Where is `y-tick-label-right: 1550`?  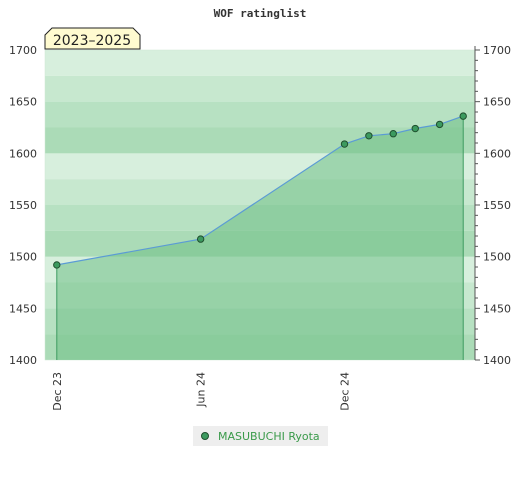 y-tick-label-right: 1550 is located at coordinates (497, 205).